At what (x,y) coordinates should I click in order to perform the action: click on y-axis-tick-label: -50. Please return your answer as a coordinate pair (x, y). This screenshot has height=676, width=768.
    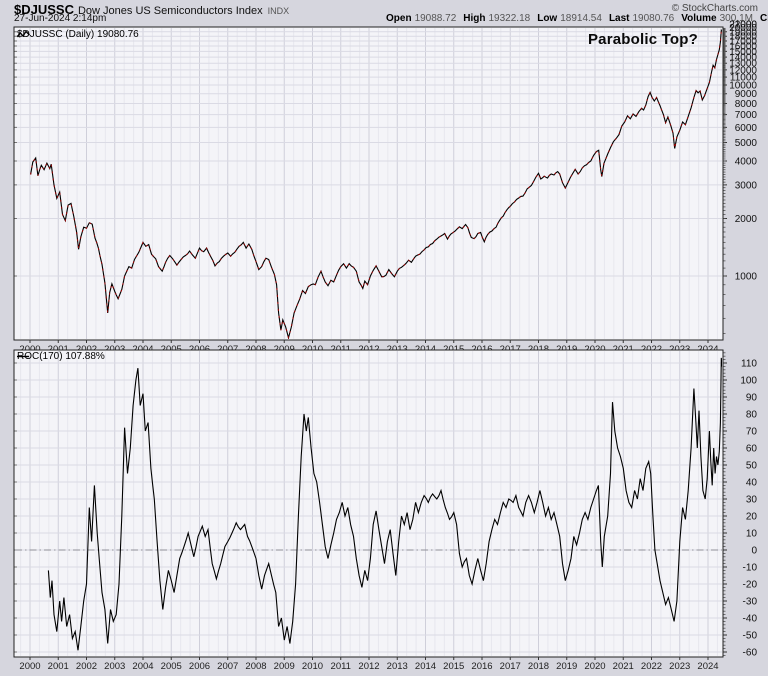
    Looking at the image, I should click on (750, 636).